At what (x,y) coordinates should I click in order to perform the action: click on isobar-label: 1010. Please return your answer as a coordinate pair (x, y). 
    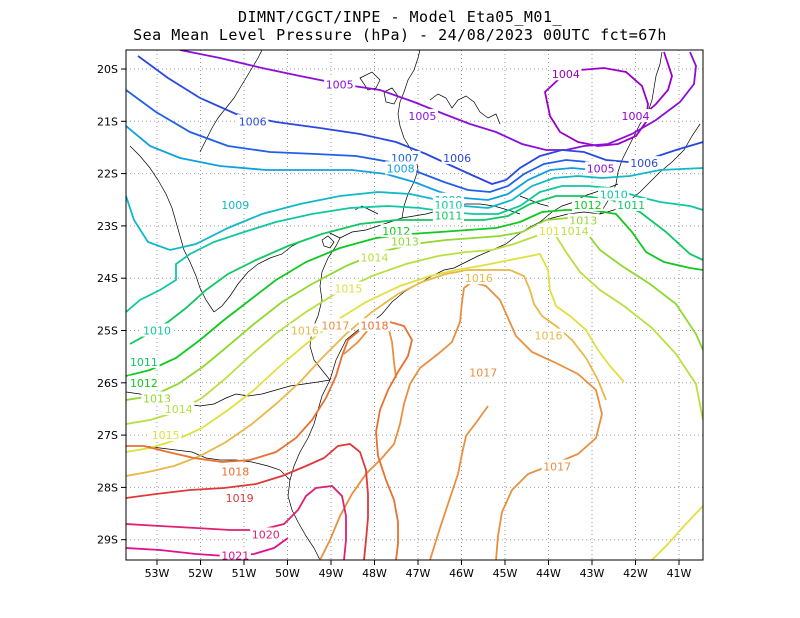
    Looking at the image, I should click on (157, 331).